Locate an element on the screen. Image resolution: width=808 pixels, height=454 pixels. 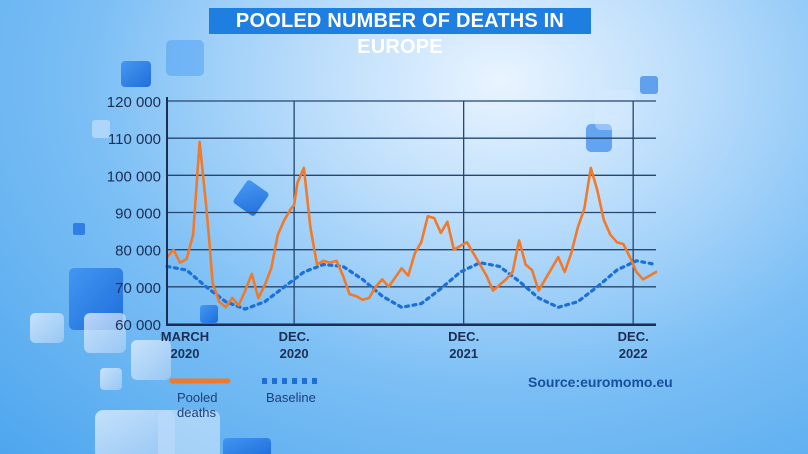
chart-title: POOLED NUMBER OF DEATHS IN EUROPE is located at coordinates (400, 33).